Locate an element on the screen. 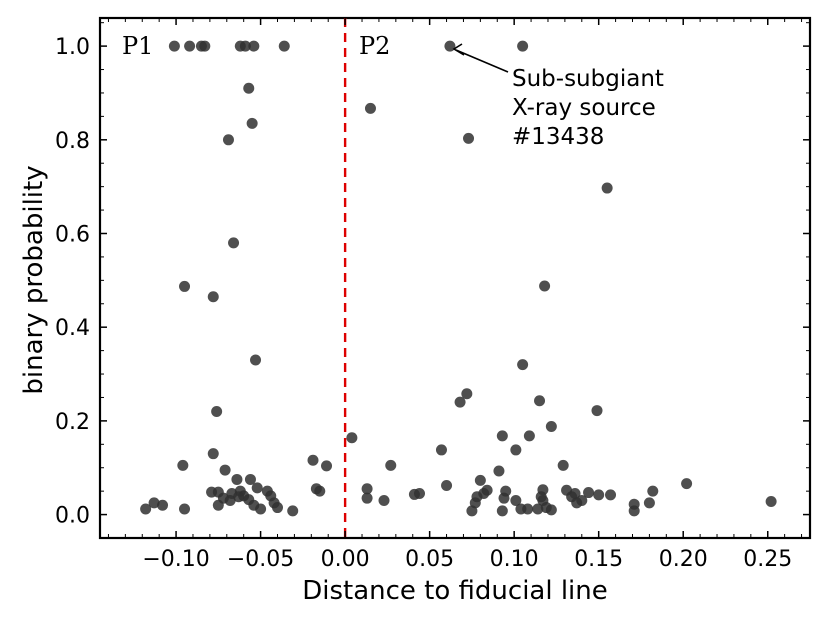  annotation-line-1: Sub-subgiant is located at coordinates (588, 79).